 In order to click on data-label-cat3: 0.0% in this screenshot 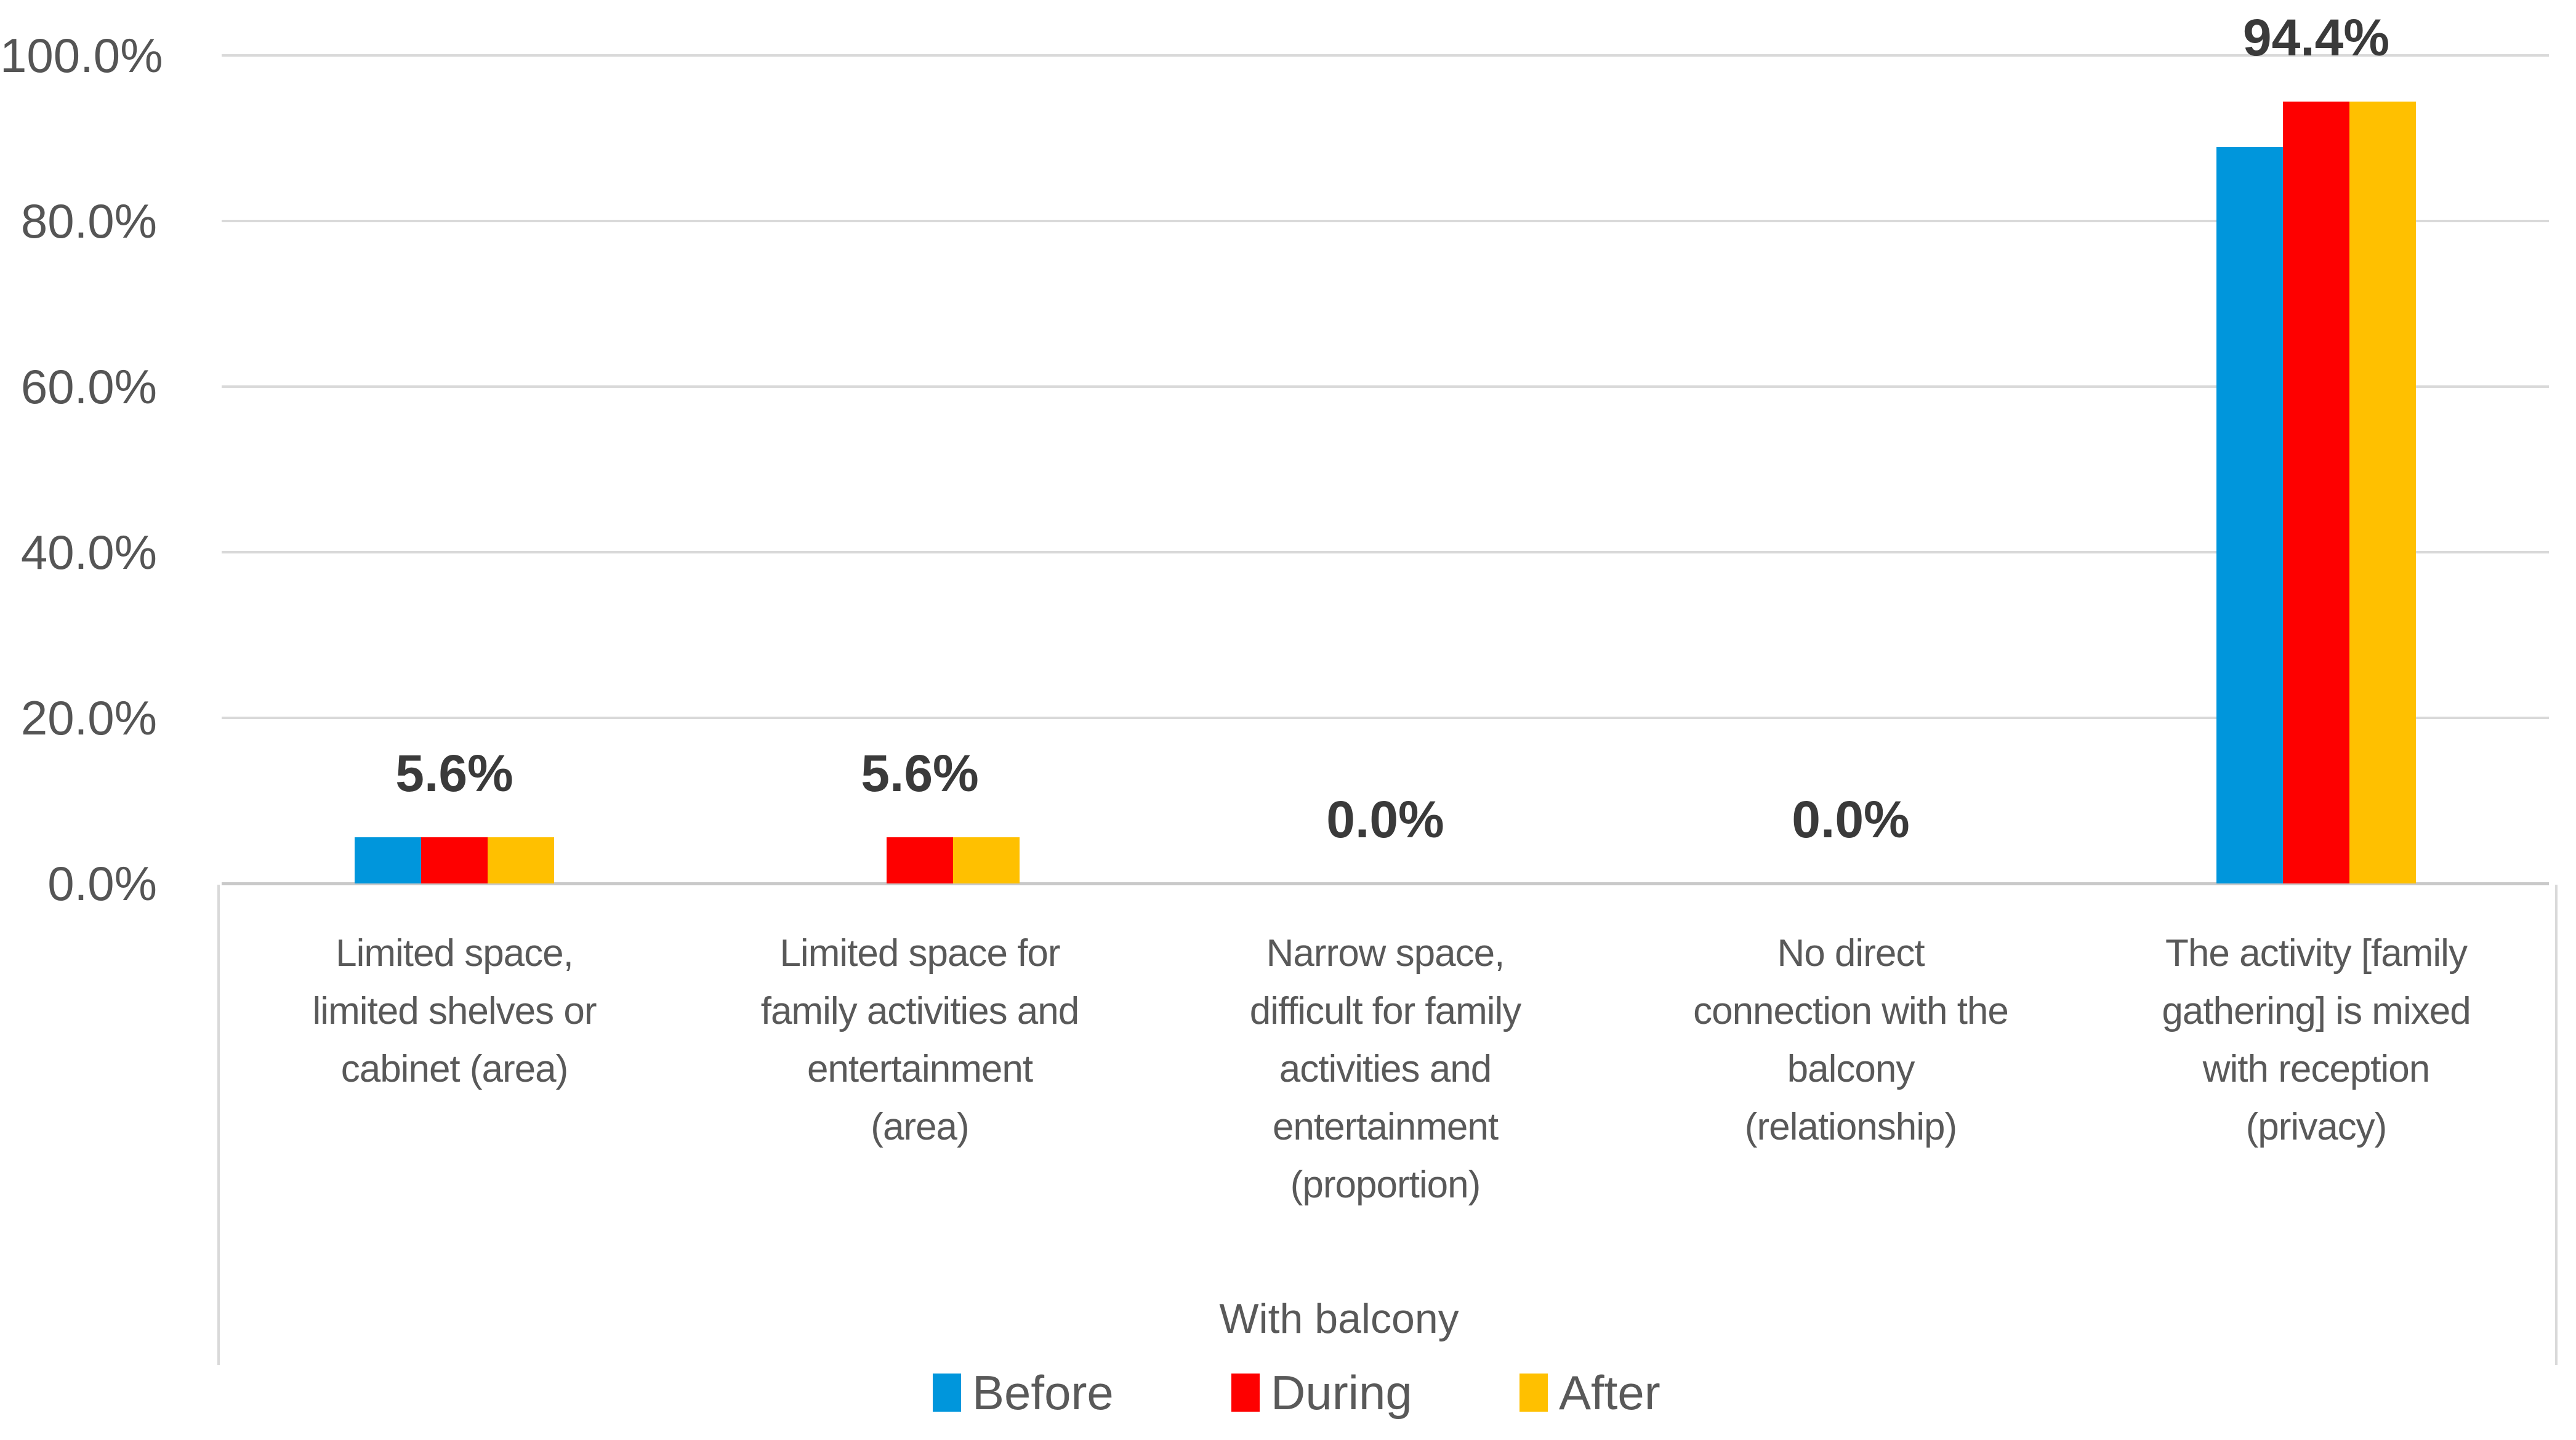, I will do `click(1385, 819)`.